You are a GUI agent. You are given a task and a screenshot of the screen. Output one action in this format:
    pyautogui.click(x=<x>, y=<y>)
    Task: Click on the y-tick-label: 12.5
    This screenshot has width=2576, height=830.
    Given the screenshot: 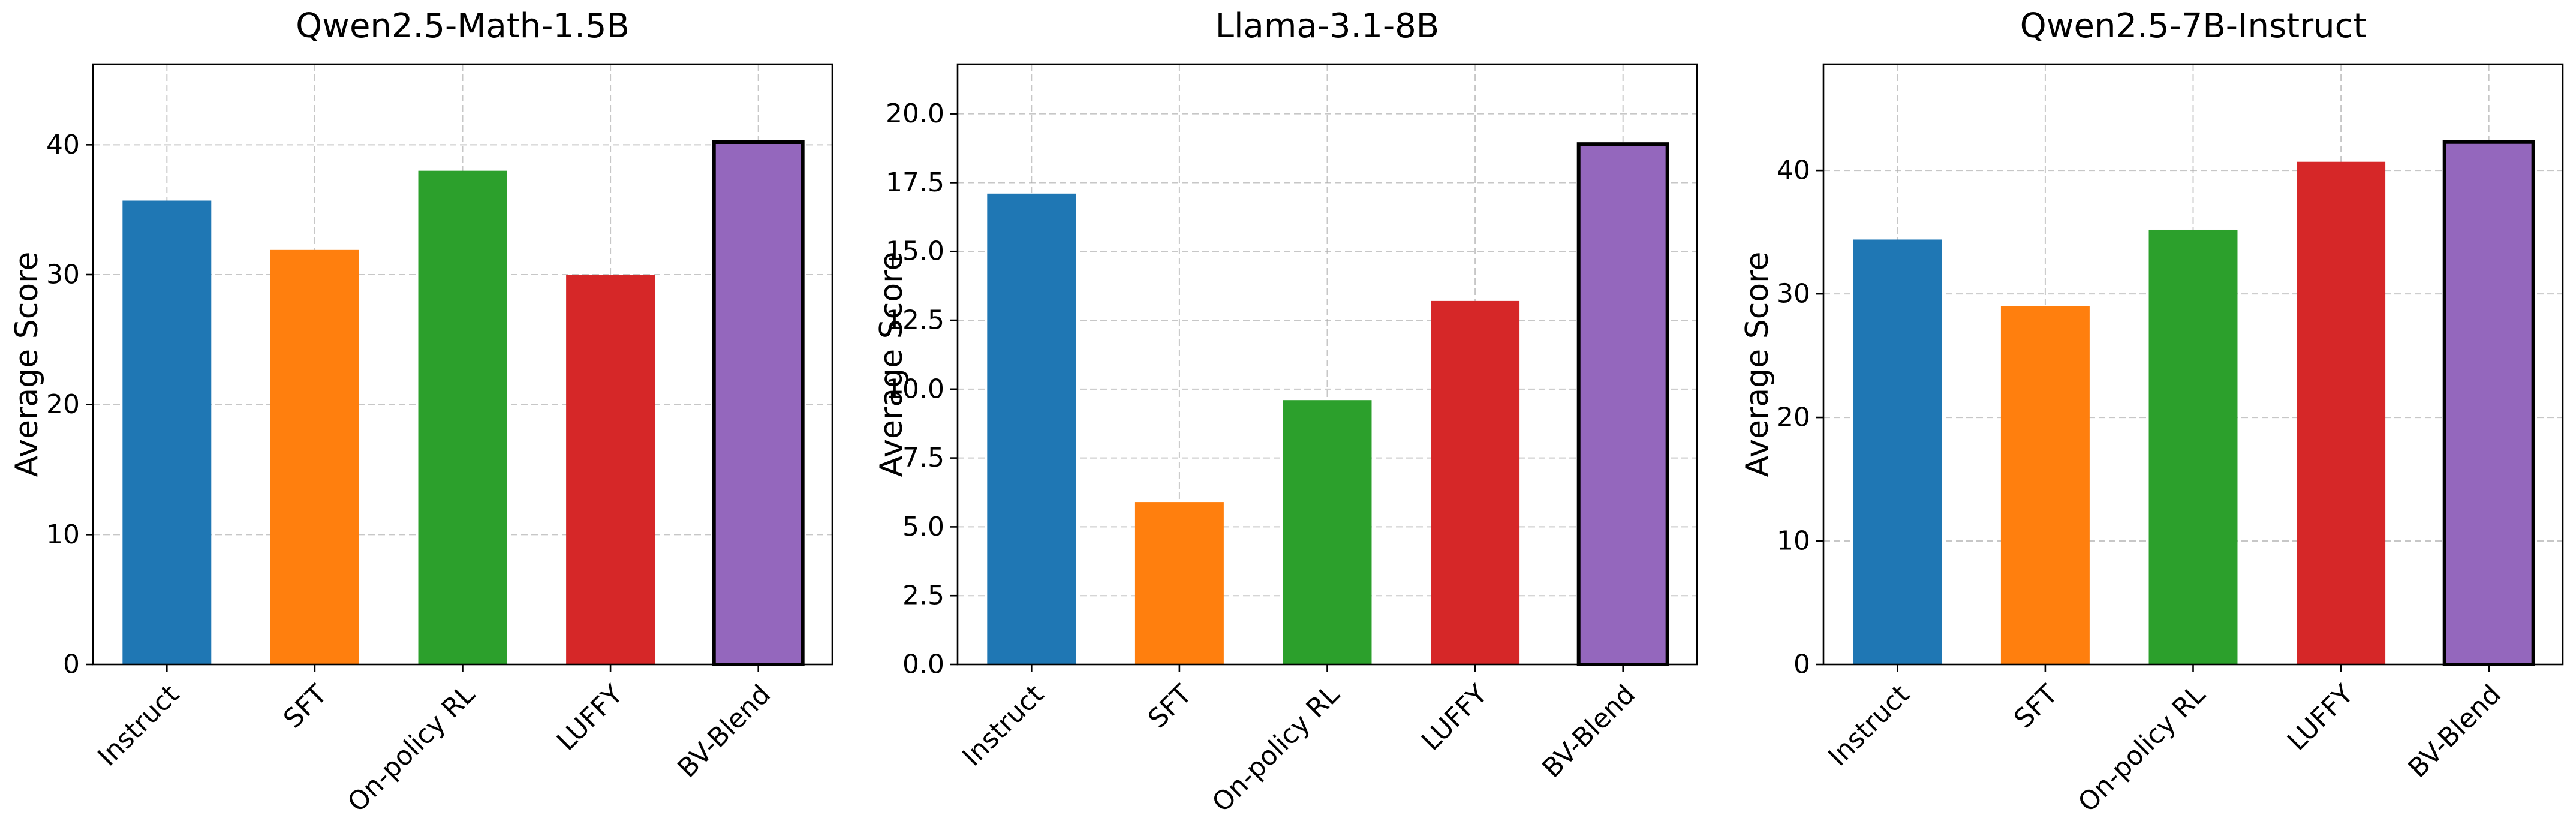 What is the action you would take?
    pyautogui.click(x=915, y=320)
    